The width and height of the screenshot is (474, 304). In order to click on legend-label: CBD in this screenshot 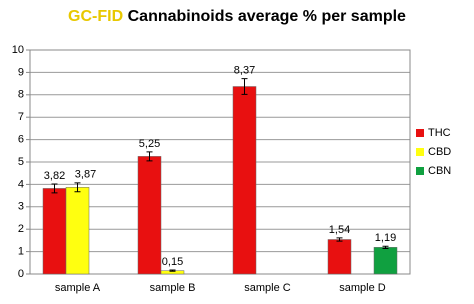, I will do `click(439, 152)`.